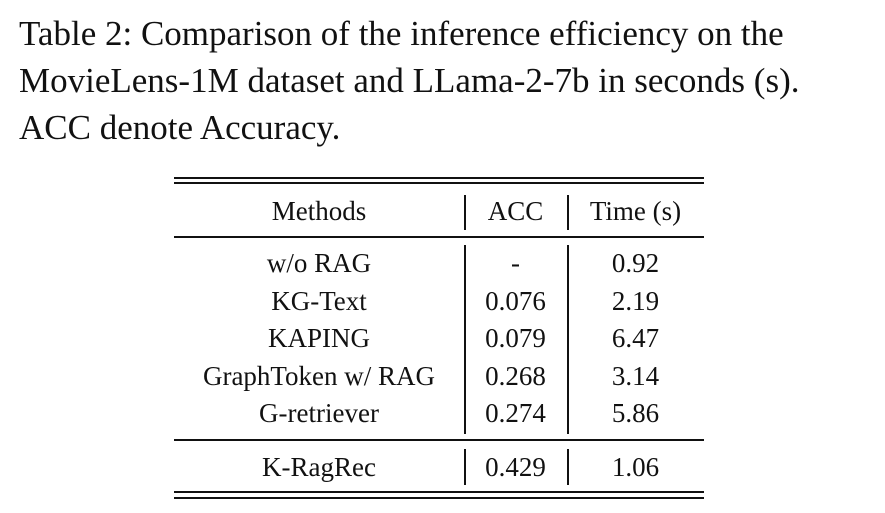 The image size is (885, 513). I want to click on bottom-rule, so click(439, 492).